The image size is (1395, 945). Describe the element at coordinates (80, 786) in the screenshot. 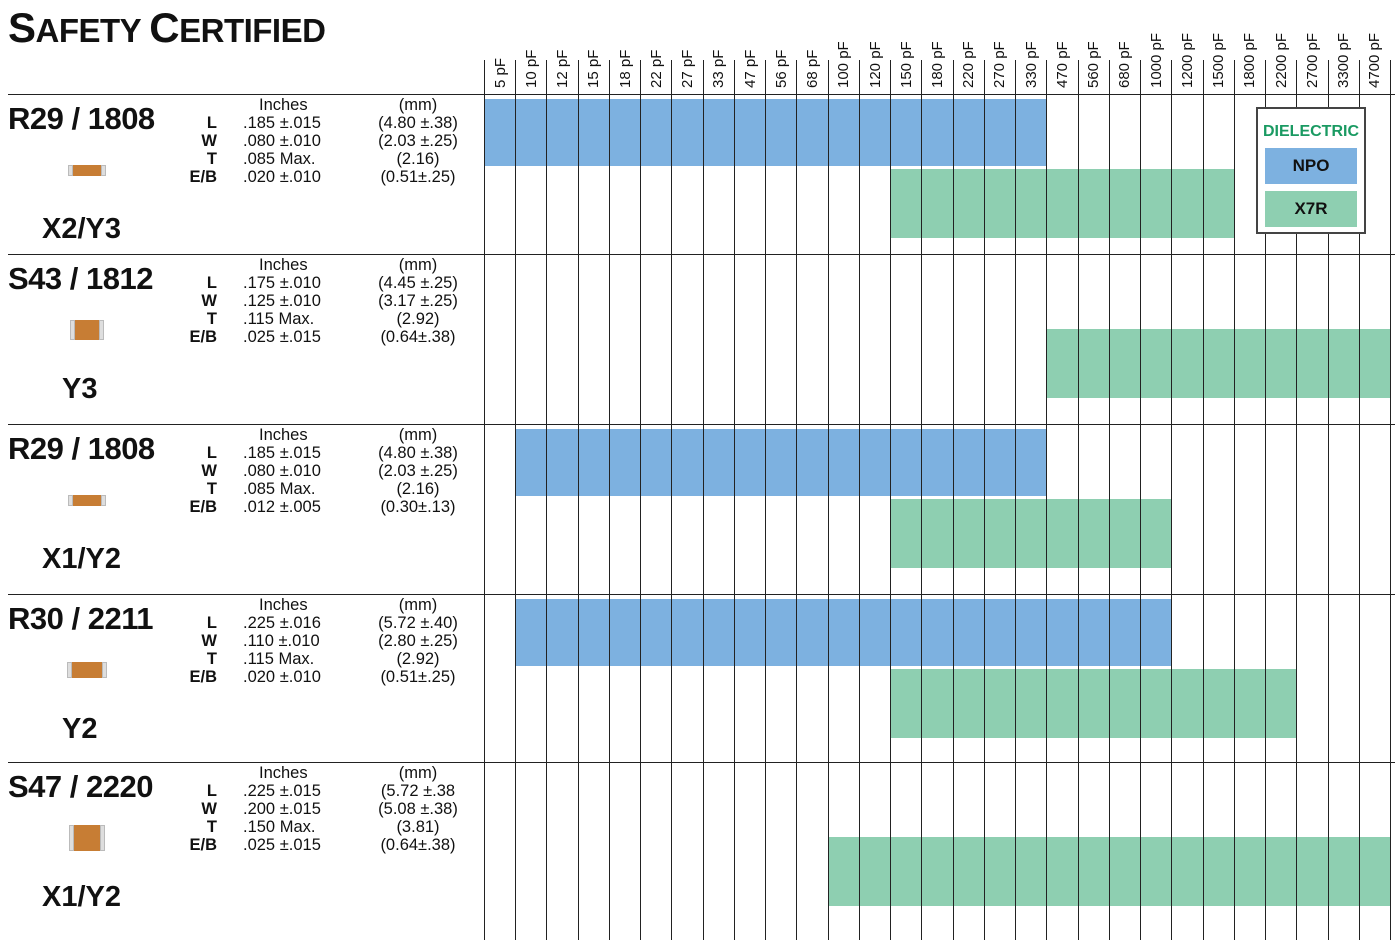

I see `part-number: S47 / 2220` at that location.